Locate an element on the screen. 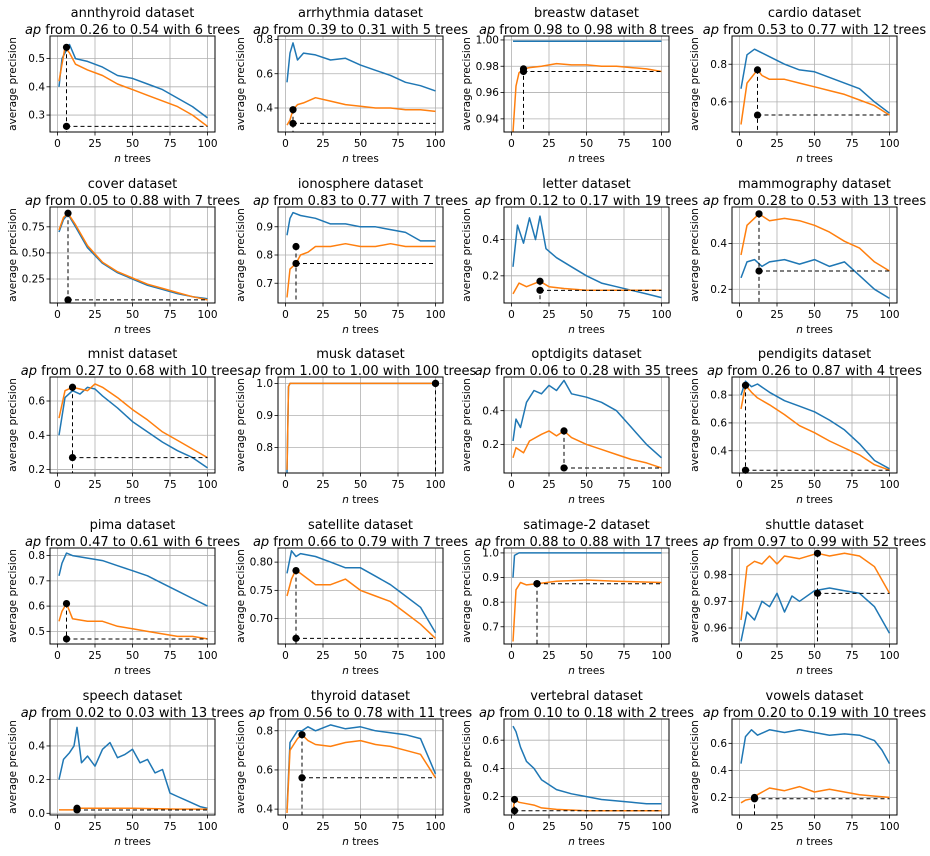  y-tick-label: 0.7 is located at coordinates (36, 581).